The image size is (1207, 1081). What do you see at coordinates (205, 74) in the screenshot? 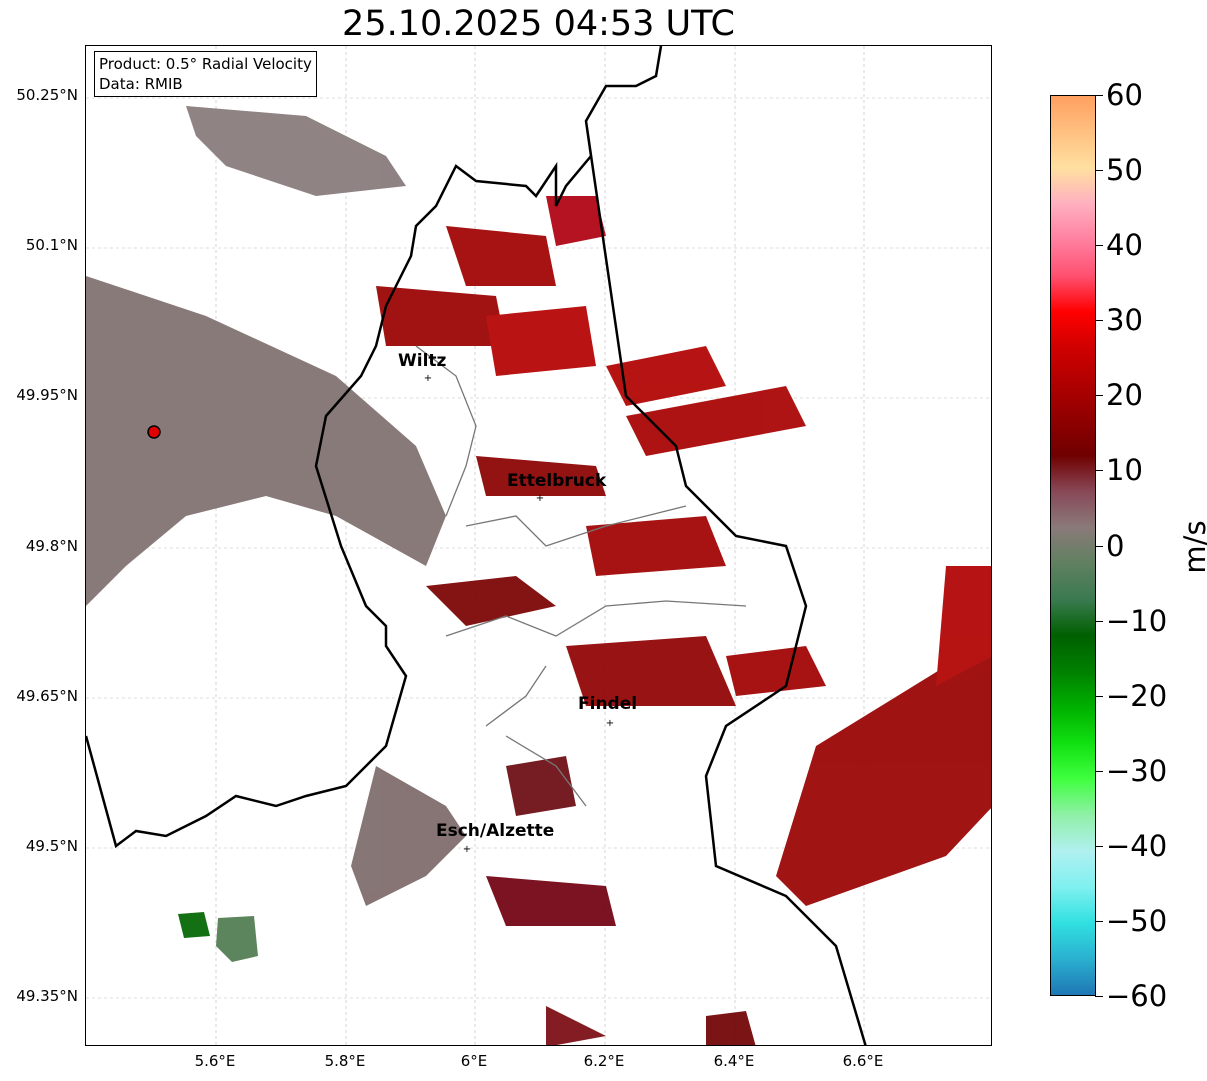
I see `product-info-box: Product: 0.5° Radial Velocity Data: RMIB` at bounding box center [205, 74].